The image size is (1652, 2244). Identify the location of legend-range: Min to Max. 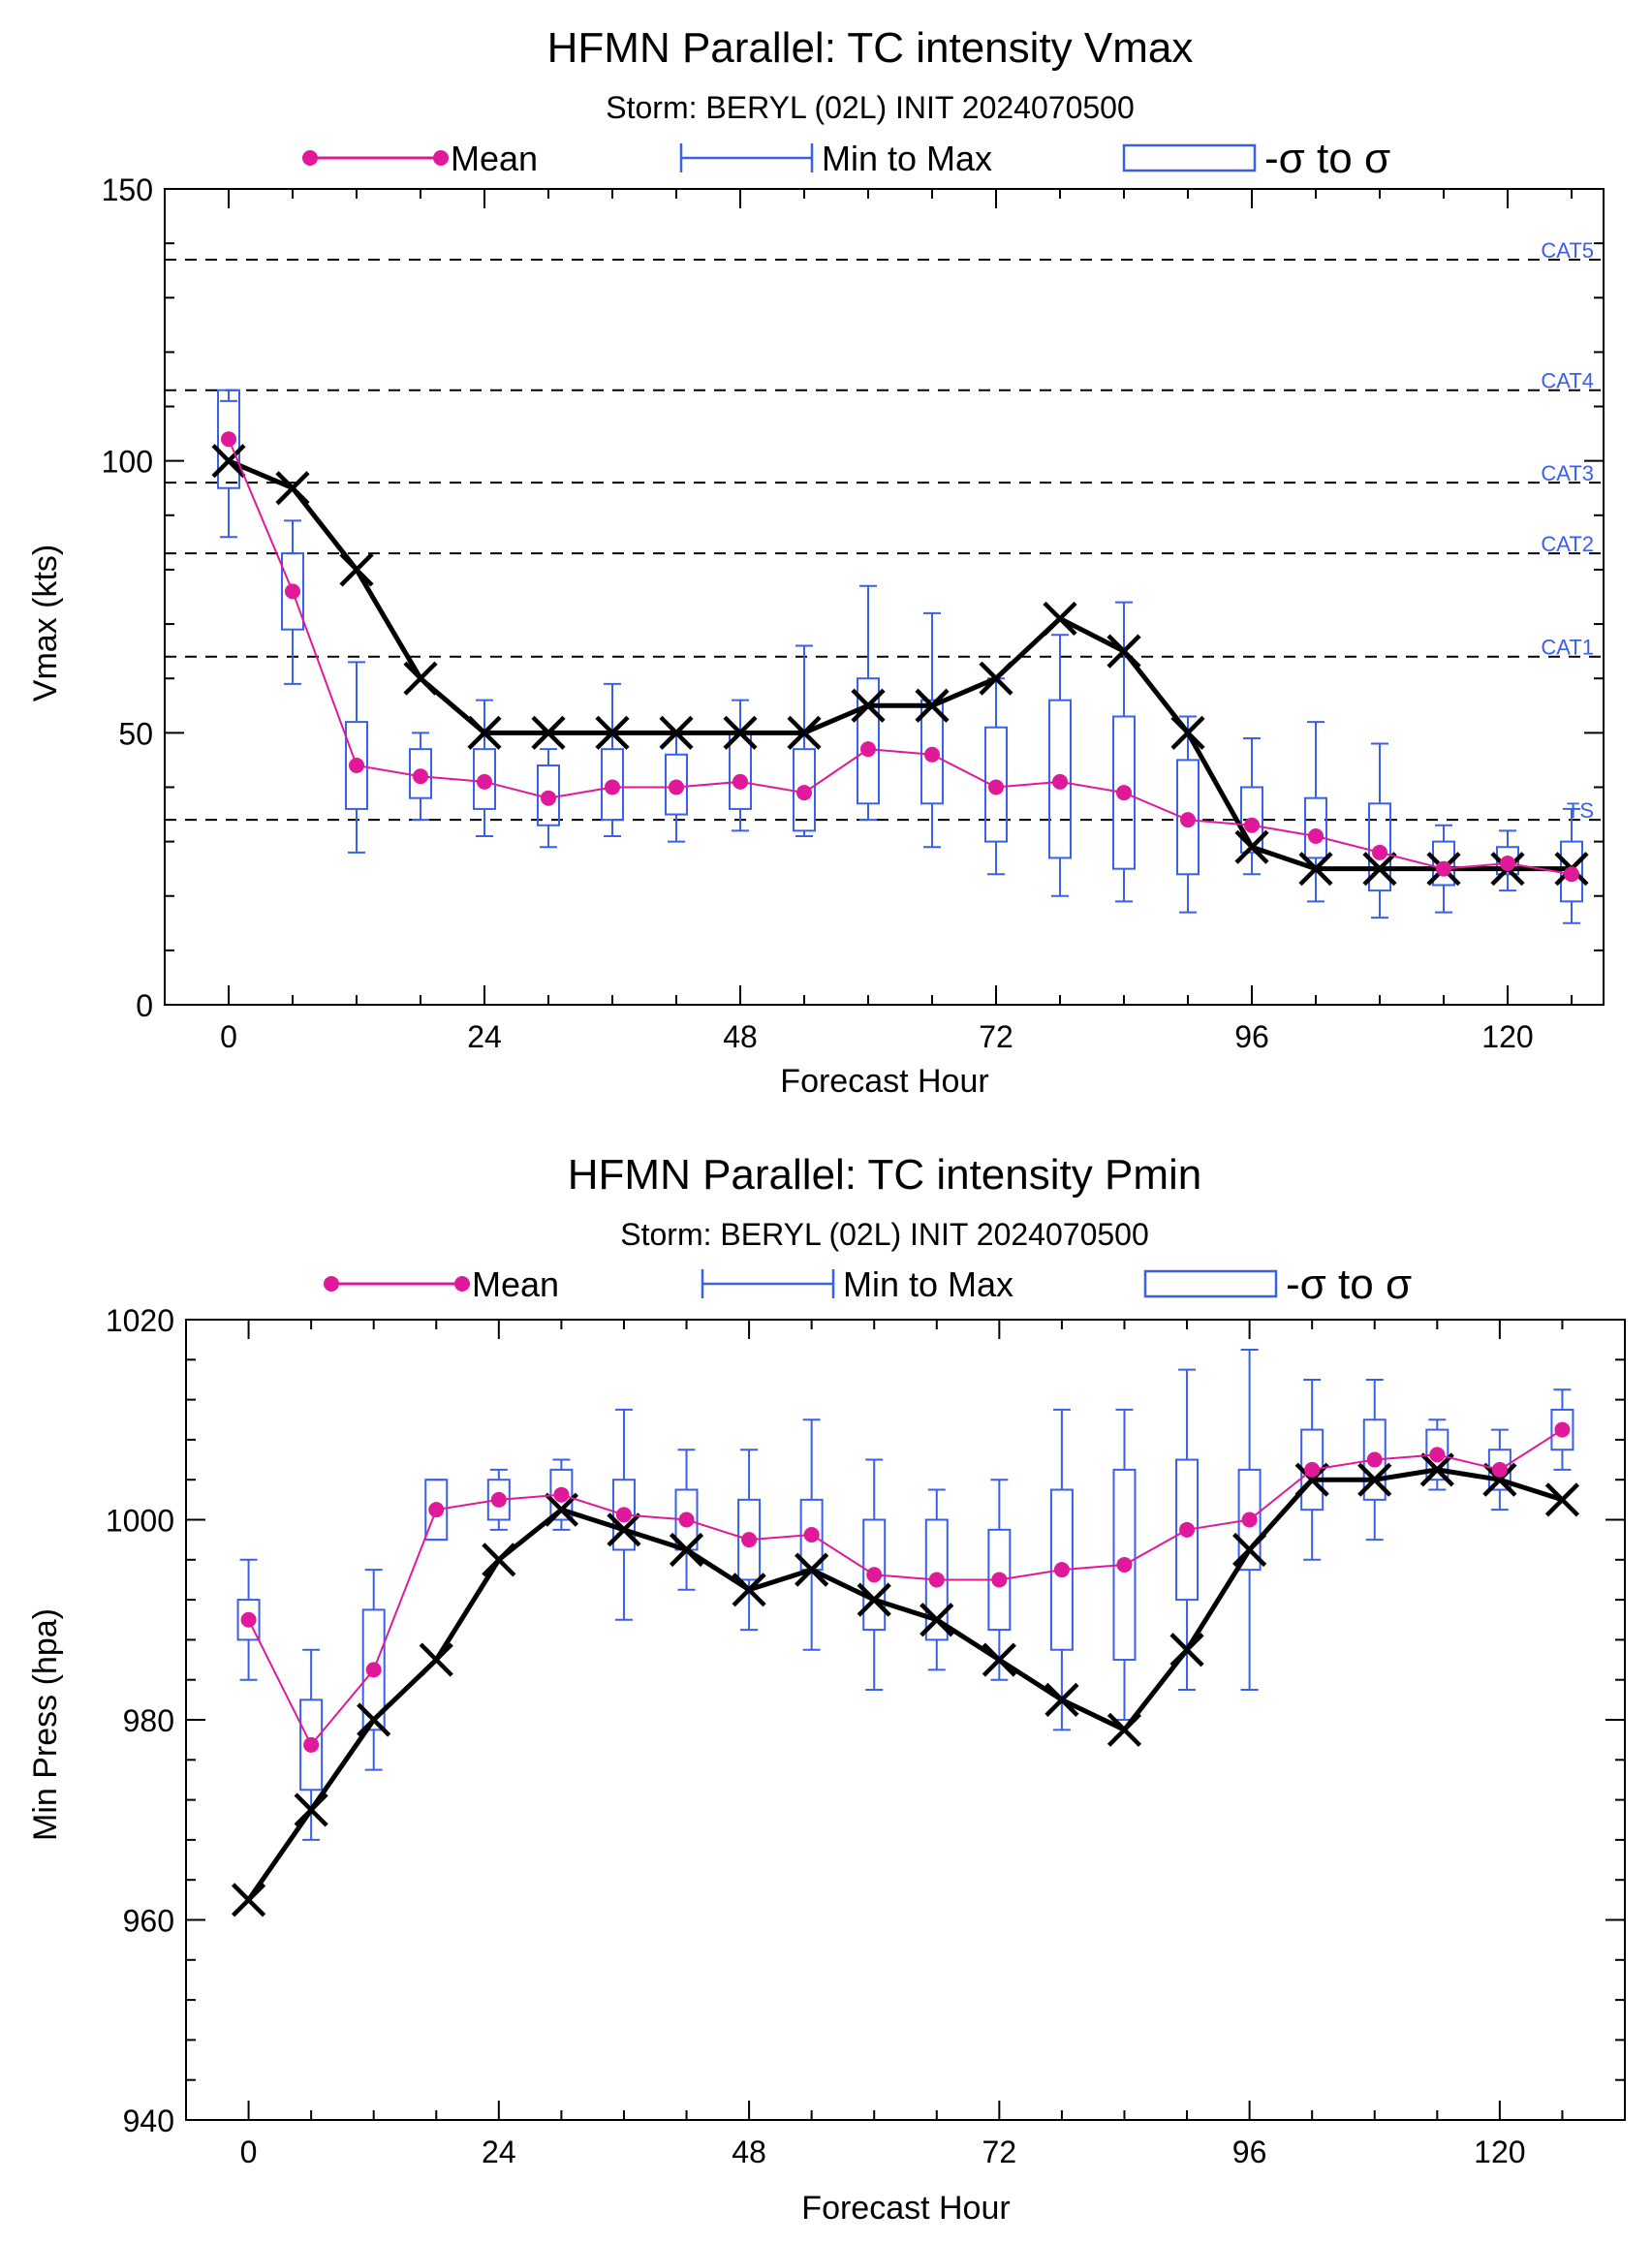
(835, 158).